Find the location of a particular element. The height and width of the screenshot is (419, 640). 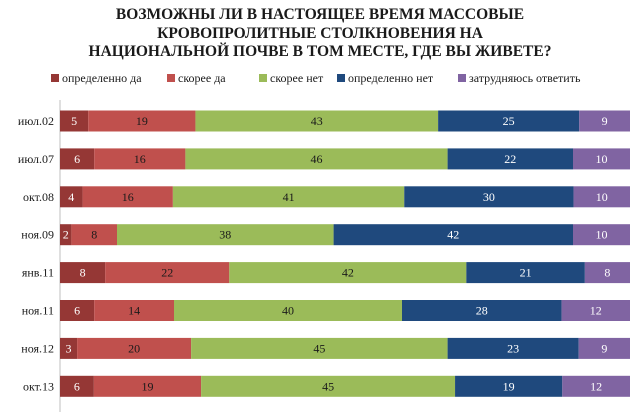

data-label-3-4: 30 is located at coordinates (489, 197).